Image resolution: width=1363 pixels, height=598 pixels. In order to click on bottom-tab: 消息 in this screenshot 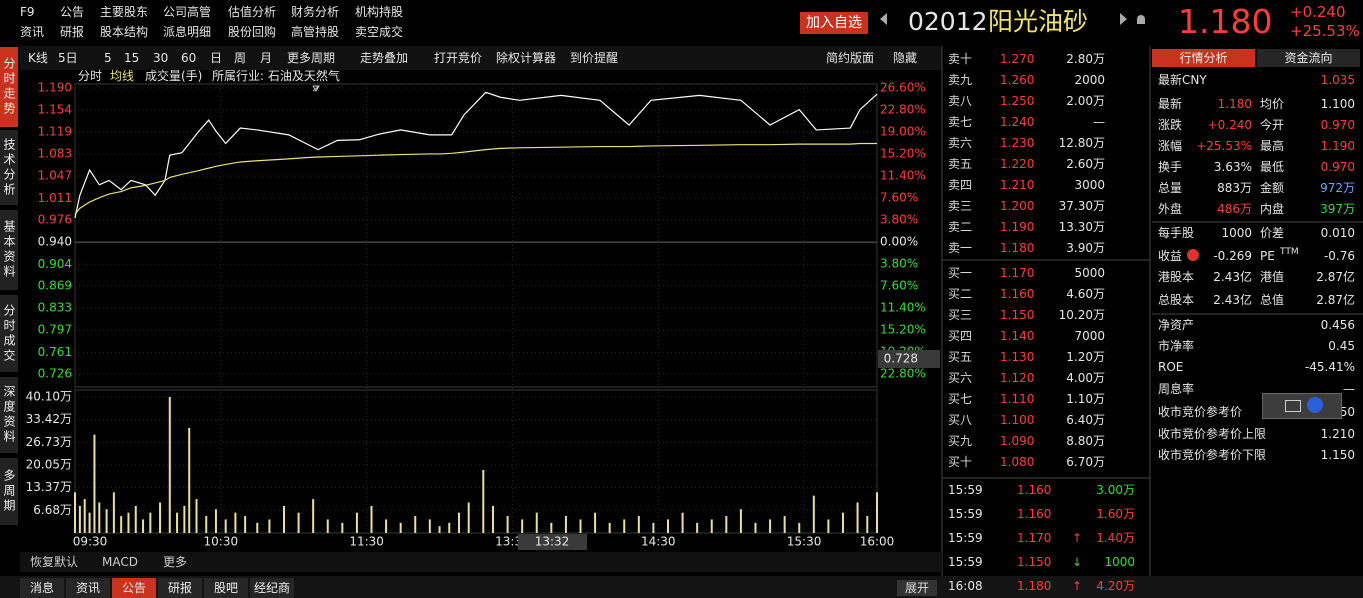, I will do `click(42, 588)`.